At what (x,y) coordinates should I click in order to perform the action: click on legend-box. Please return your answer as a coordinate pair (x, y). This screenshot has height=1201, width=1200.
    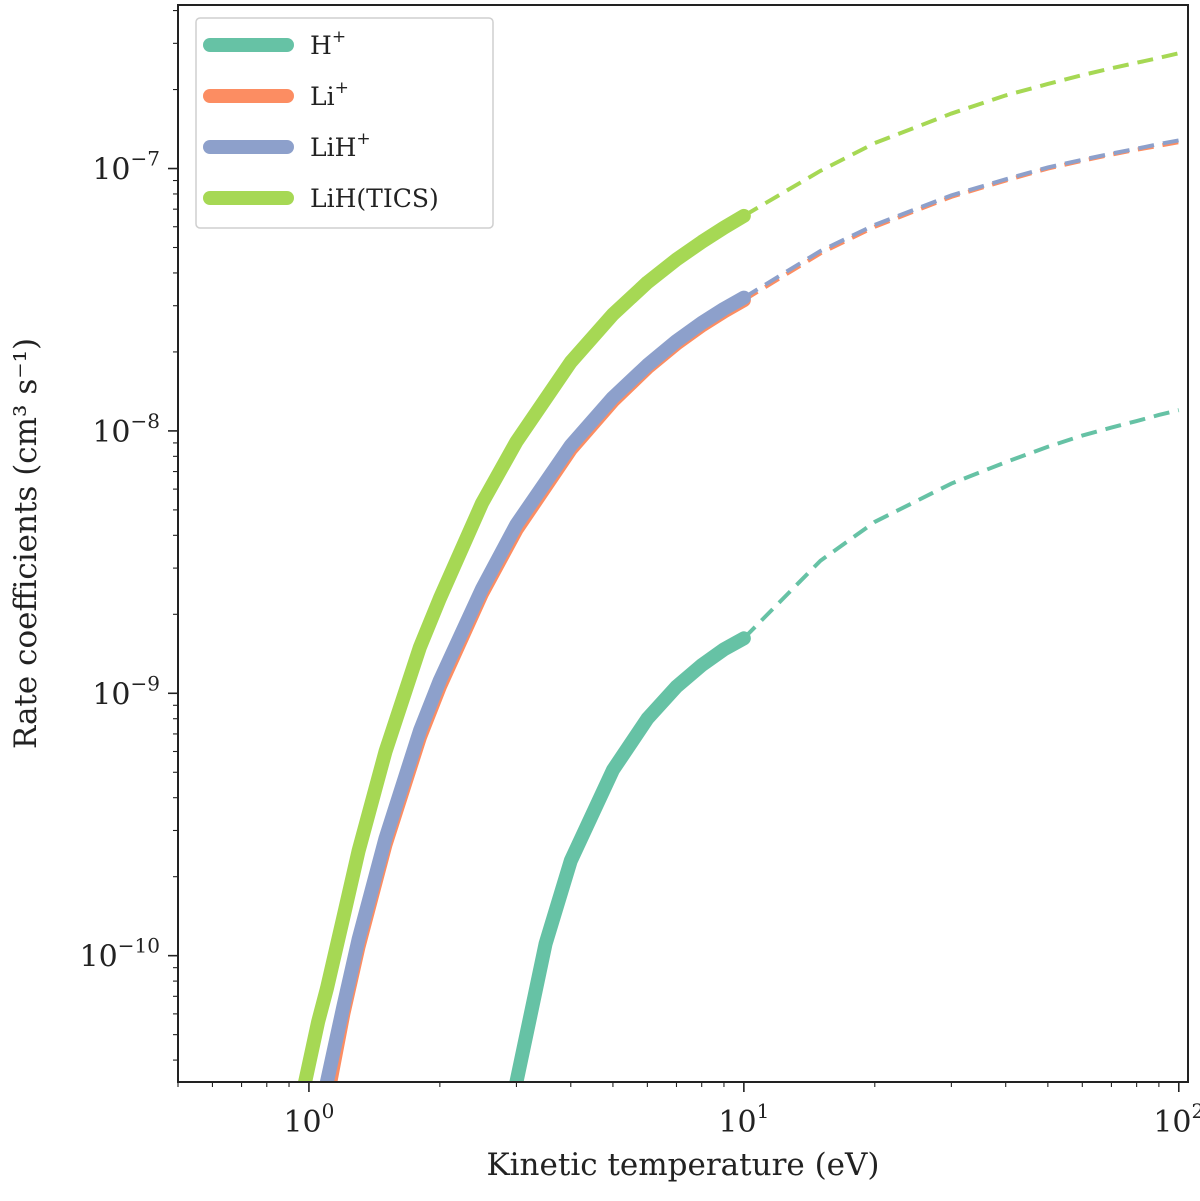
    Looking at the image, I should click on (344, 123).